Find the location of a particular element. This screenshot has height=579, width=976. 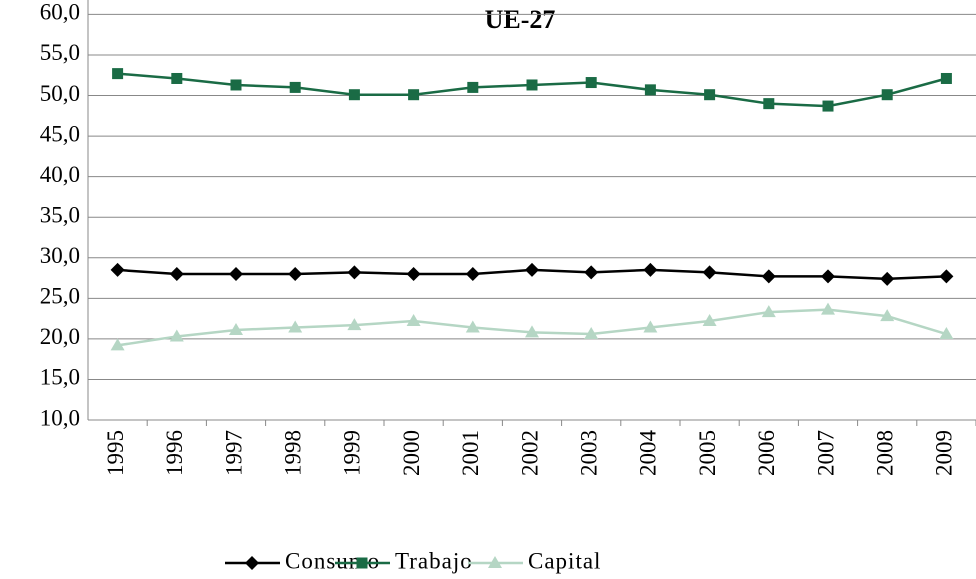

y-tick-label: 10,0 is located at coordinates (60, 417).